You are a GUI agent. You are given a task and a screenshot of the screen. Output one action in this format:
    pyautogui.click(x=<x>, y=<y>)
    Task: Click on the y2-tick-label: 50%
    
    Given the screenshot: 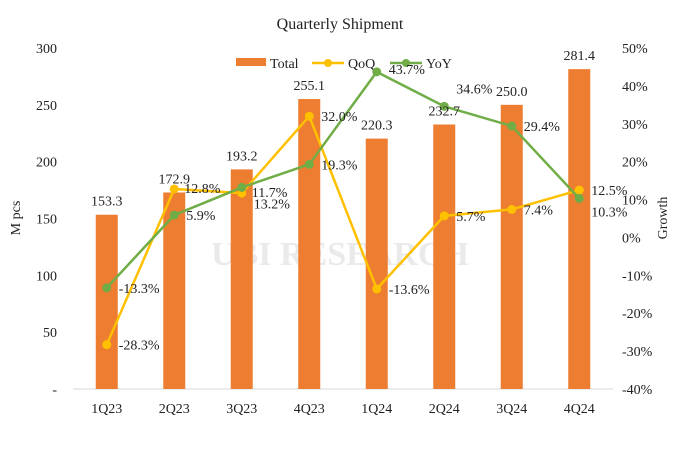 What is the action you would take?
    pyautogui.click(x=635, y=49)
    